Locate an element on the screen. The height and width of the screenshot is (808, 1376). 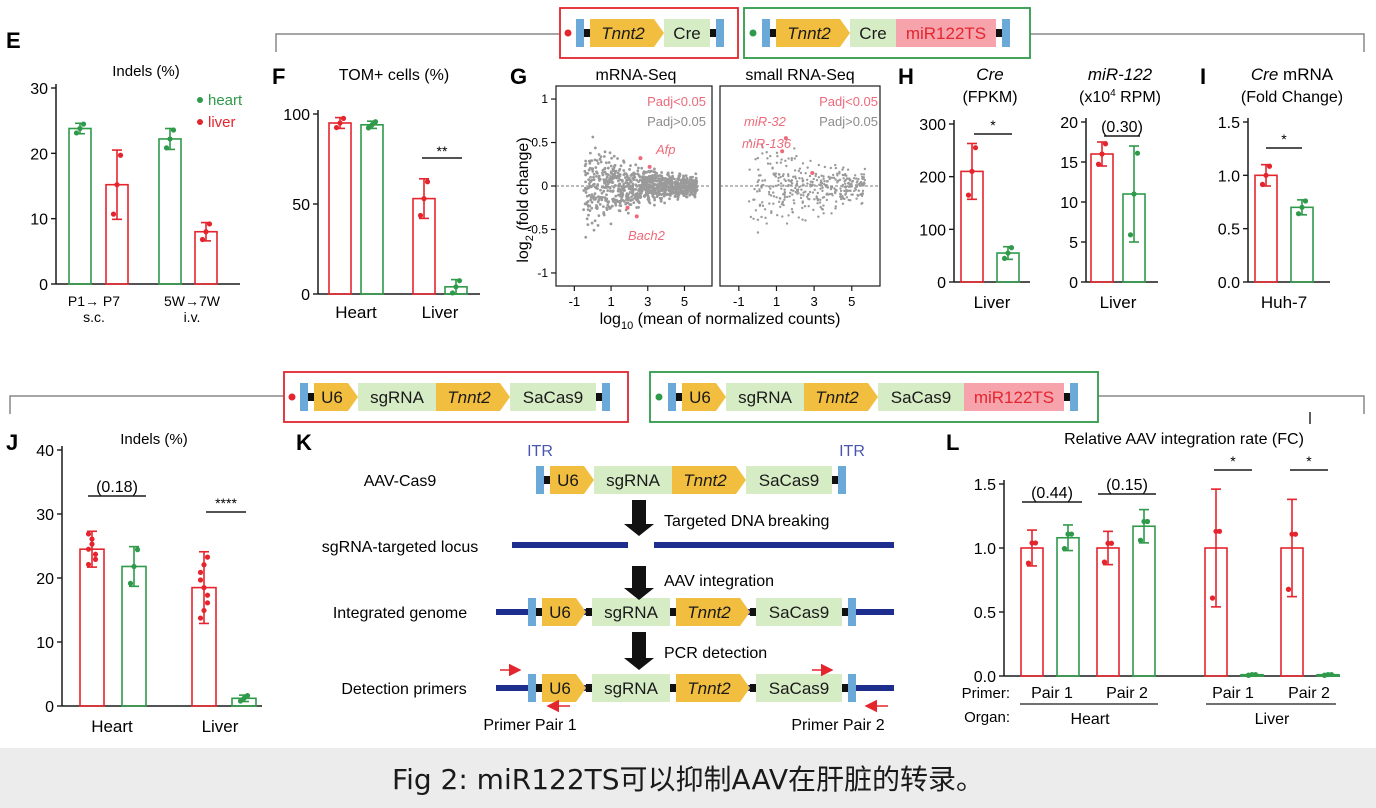
y-tick-label: 300 is located at coordinates (932, 125).